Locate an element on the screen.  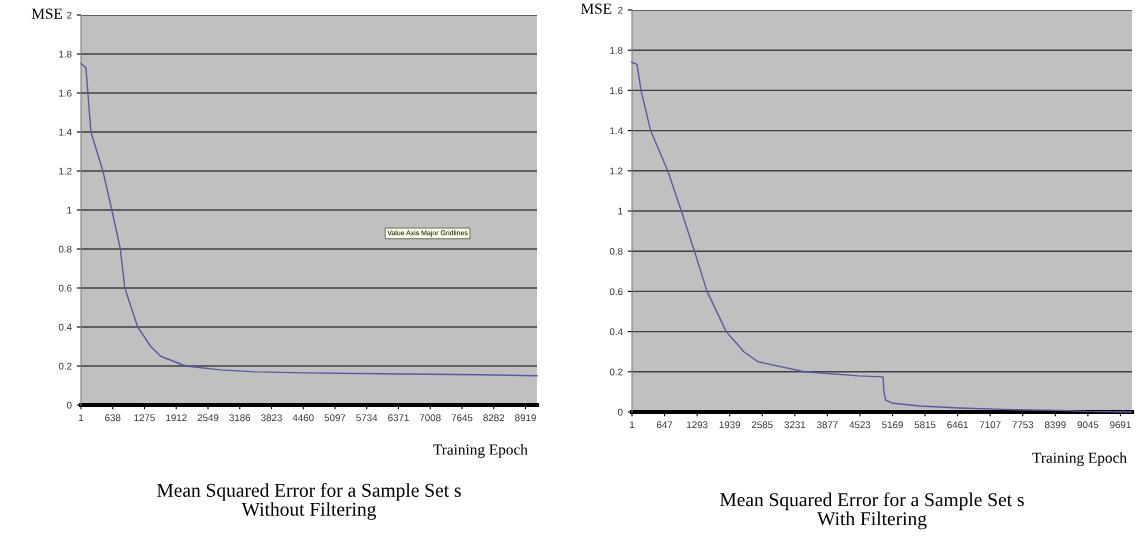
x-tick-label: 5734 is located at coordinates (367, 418).